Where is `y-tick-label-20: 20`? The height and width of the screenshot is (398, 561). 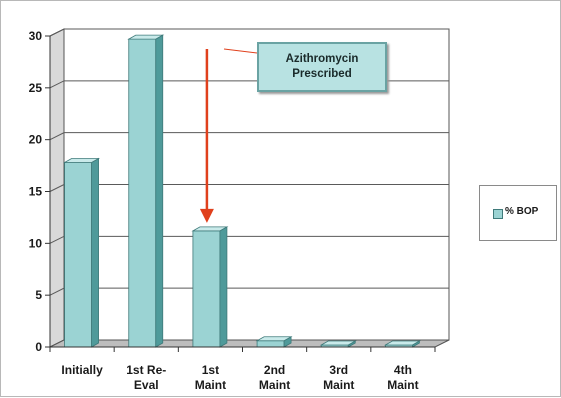 y-tick-label-20: 20 is located at coordinates (36, 140).